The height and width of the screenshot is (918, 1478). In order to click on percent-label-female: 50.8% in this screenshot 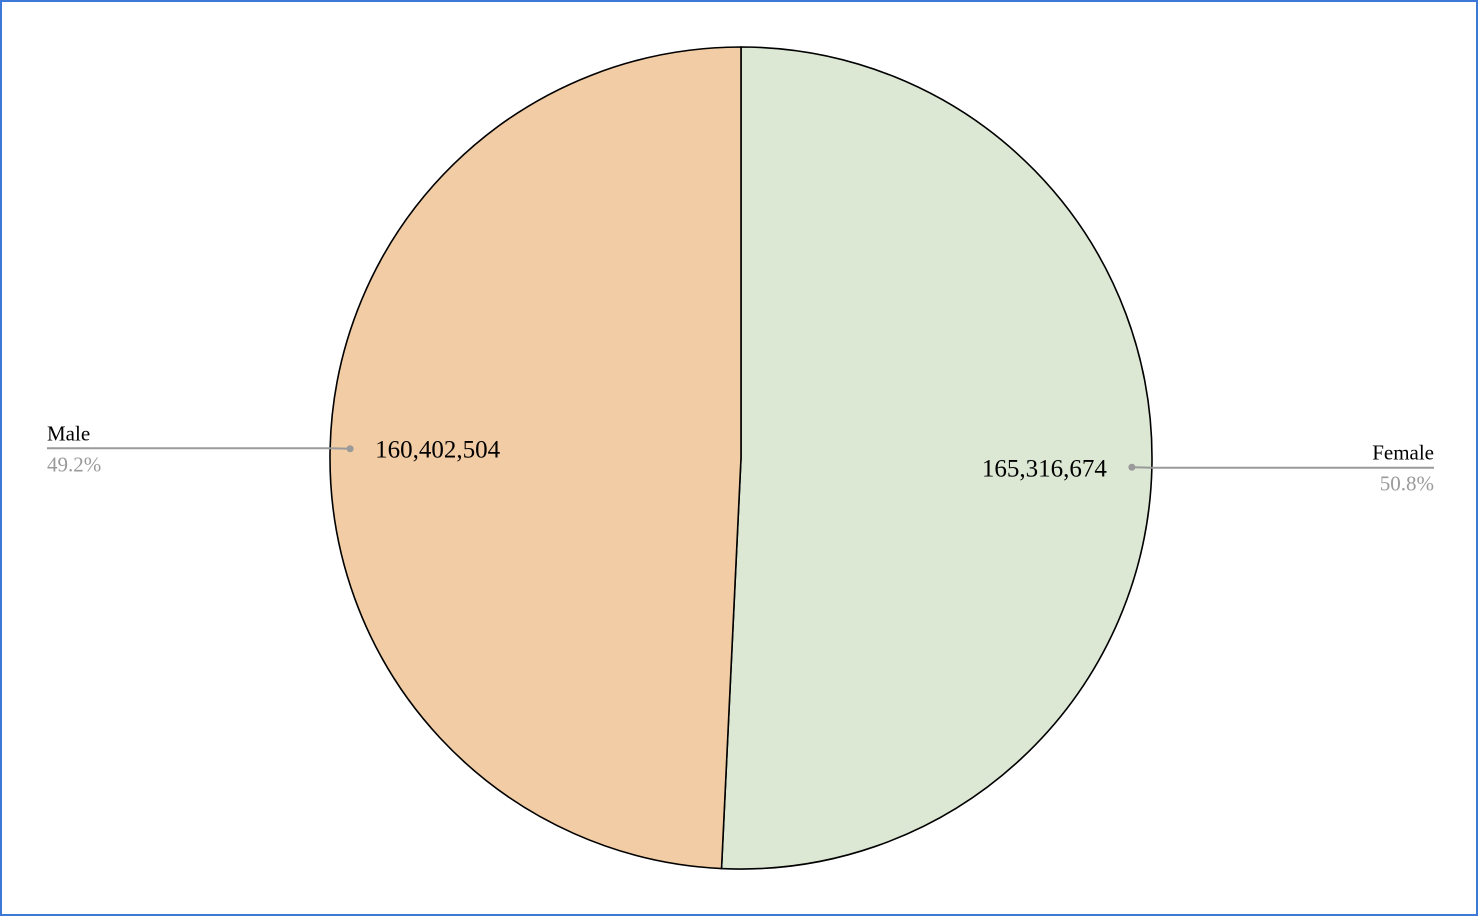, I will do `click(1407, 484)`.